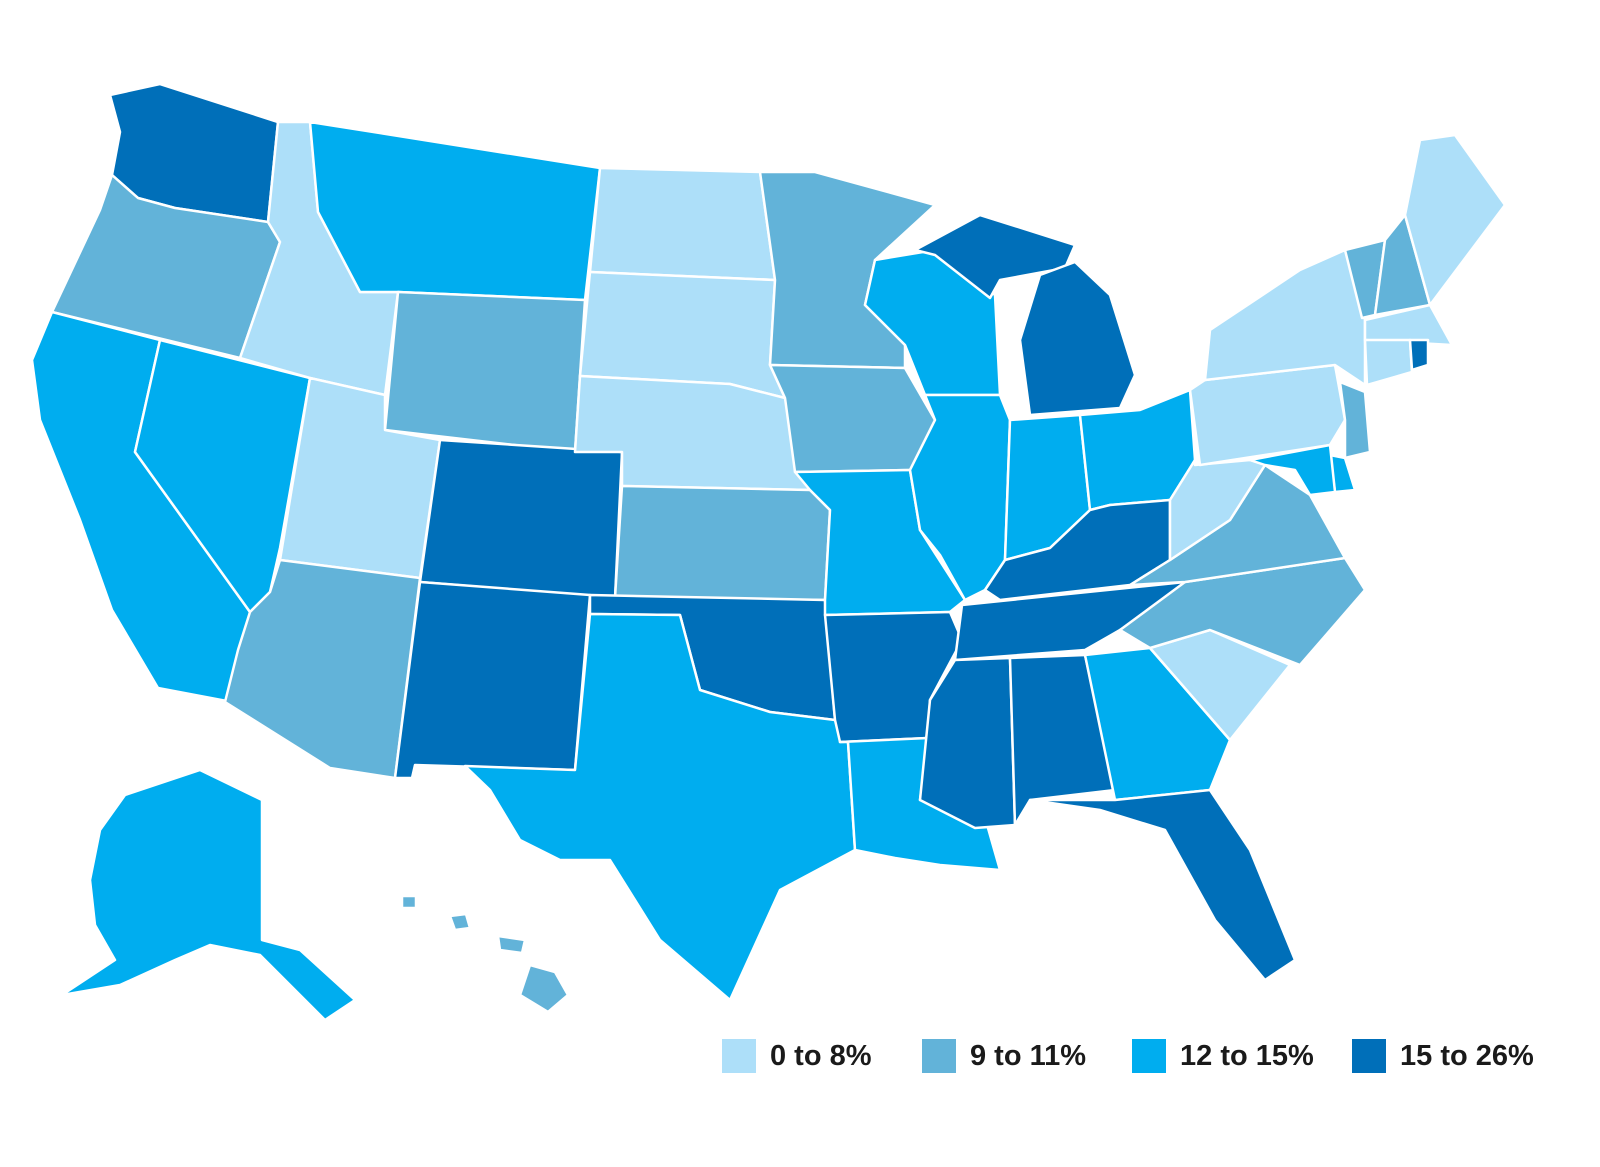 The image size is (1600, 1167). What do you see at coordinates (682, 224) in the screenshot?
I see `state-north-dakota` at bounding box center [682, 224].